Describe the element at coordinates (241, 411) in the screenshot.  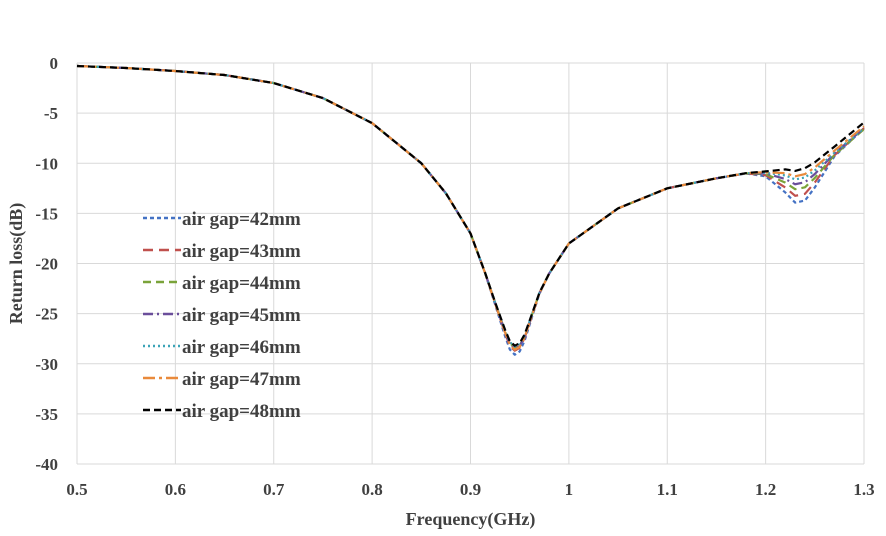
I see `legend-label: air gap=48mm` at that location.